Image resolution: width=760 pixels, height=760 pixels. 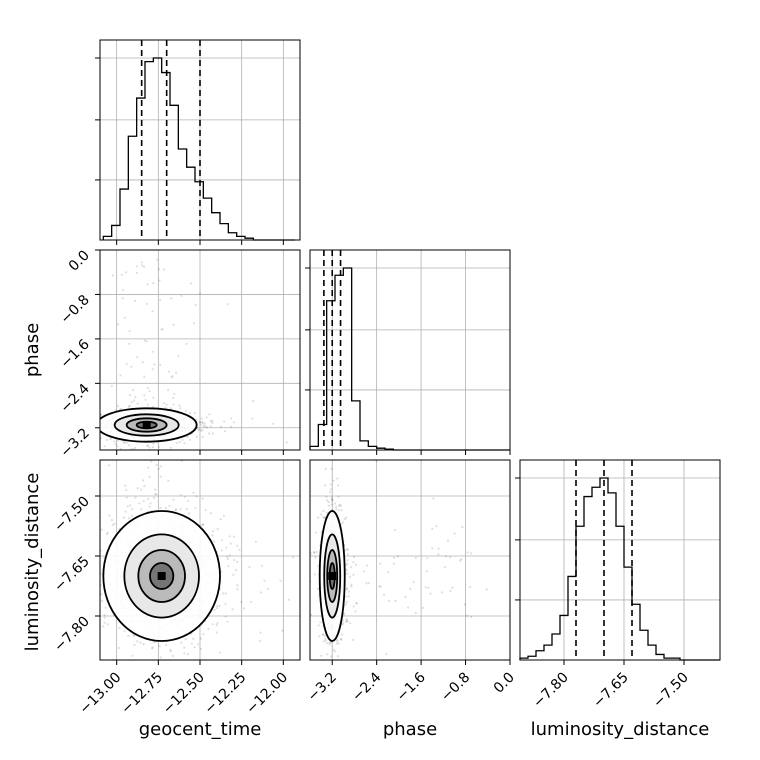 What do you see at coordinates (551, 691) in the screenshot?
I see `x-tick-label: −7.80` at bounding box center [551, 691].